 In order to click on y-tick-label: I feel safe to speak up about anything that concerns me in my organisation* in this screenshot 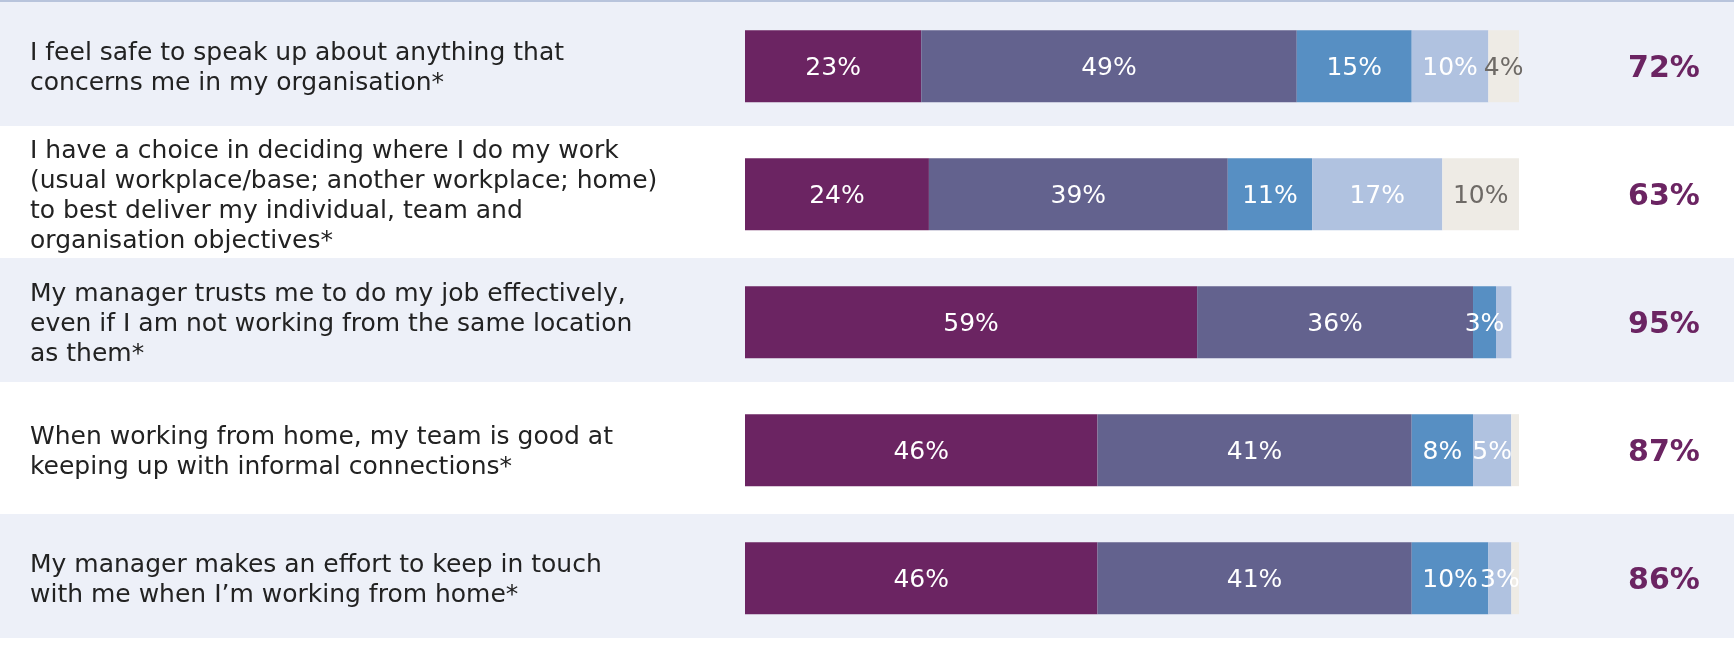, I will do `click(297, 66)`.